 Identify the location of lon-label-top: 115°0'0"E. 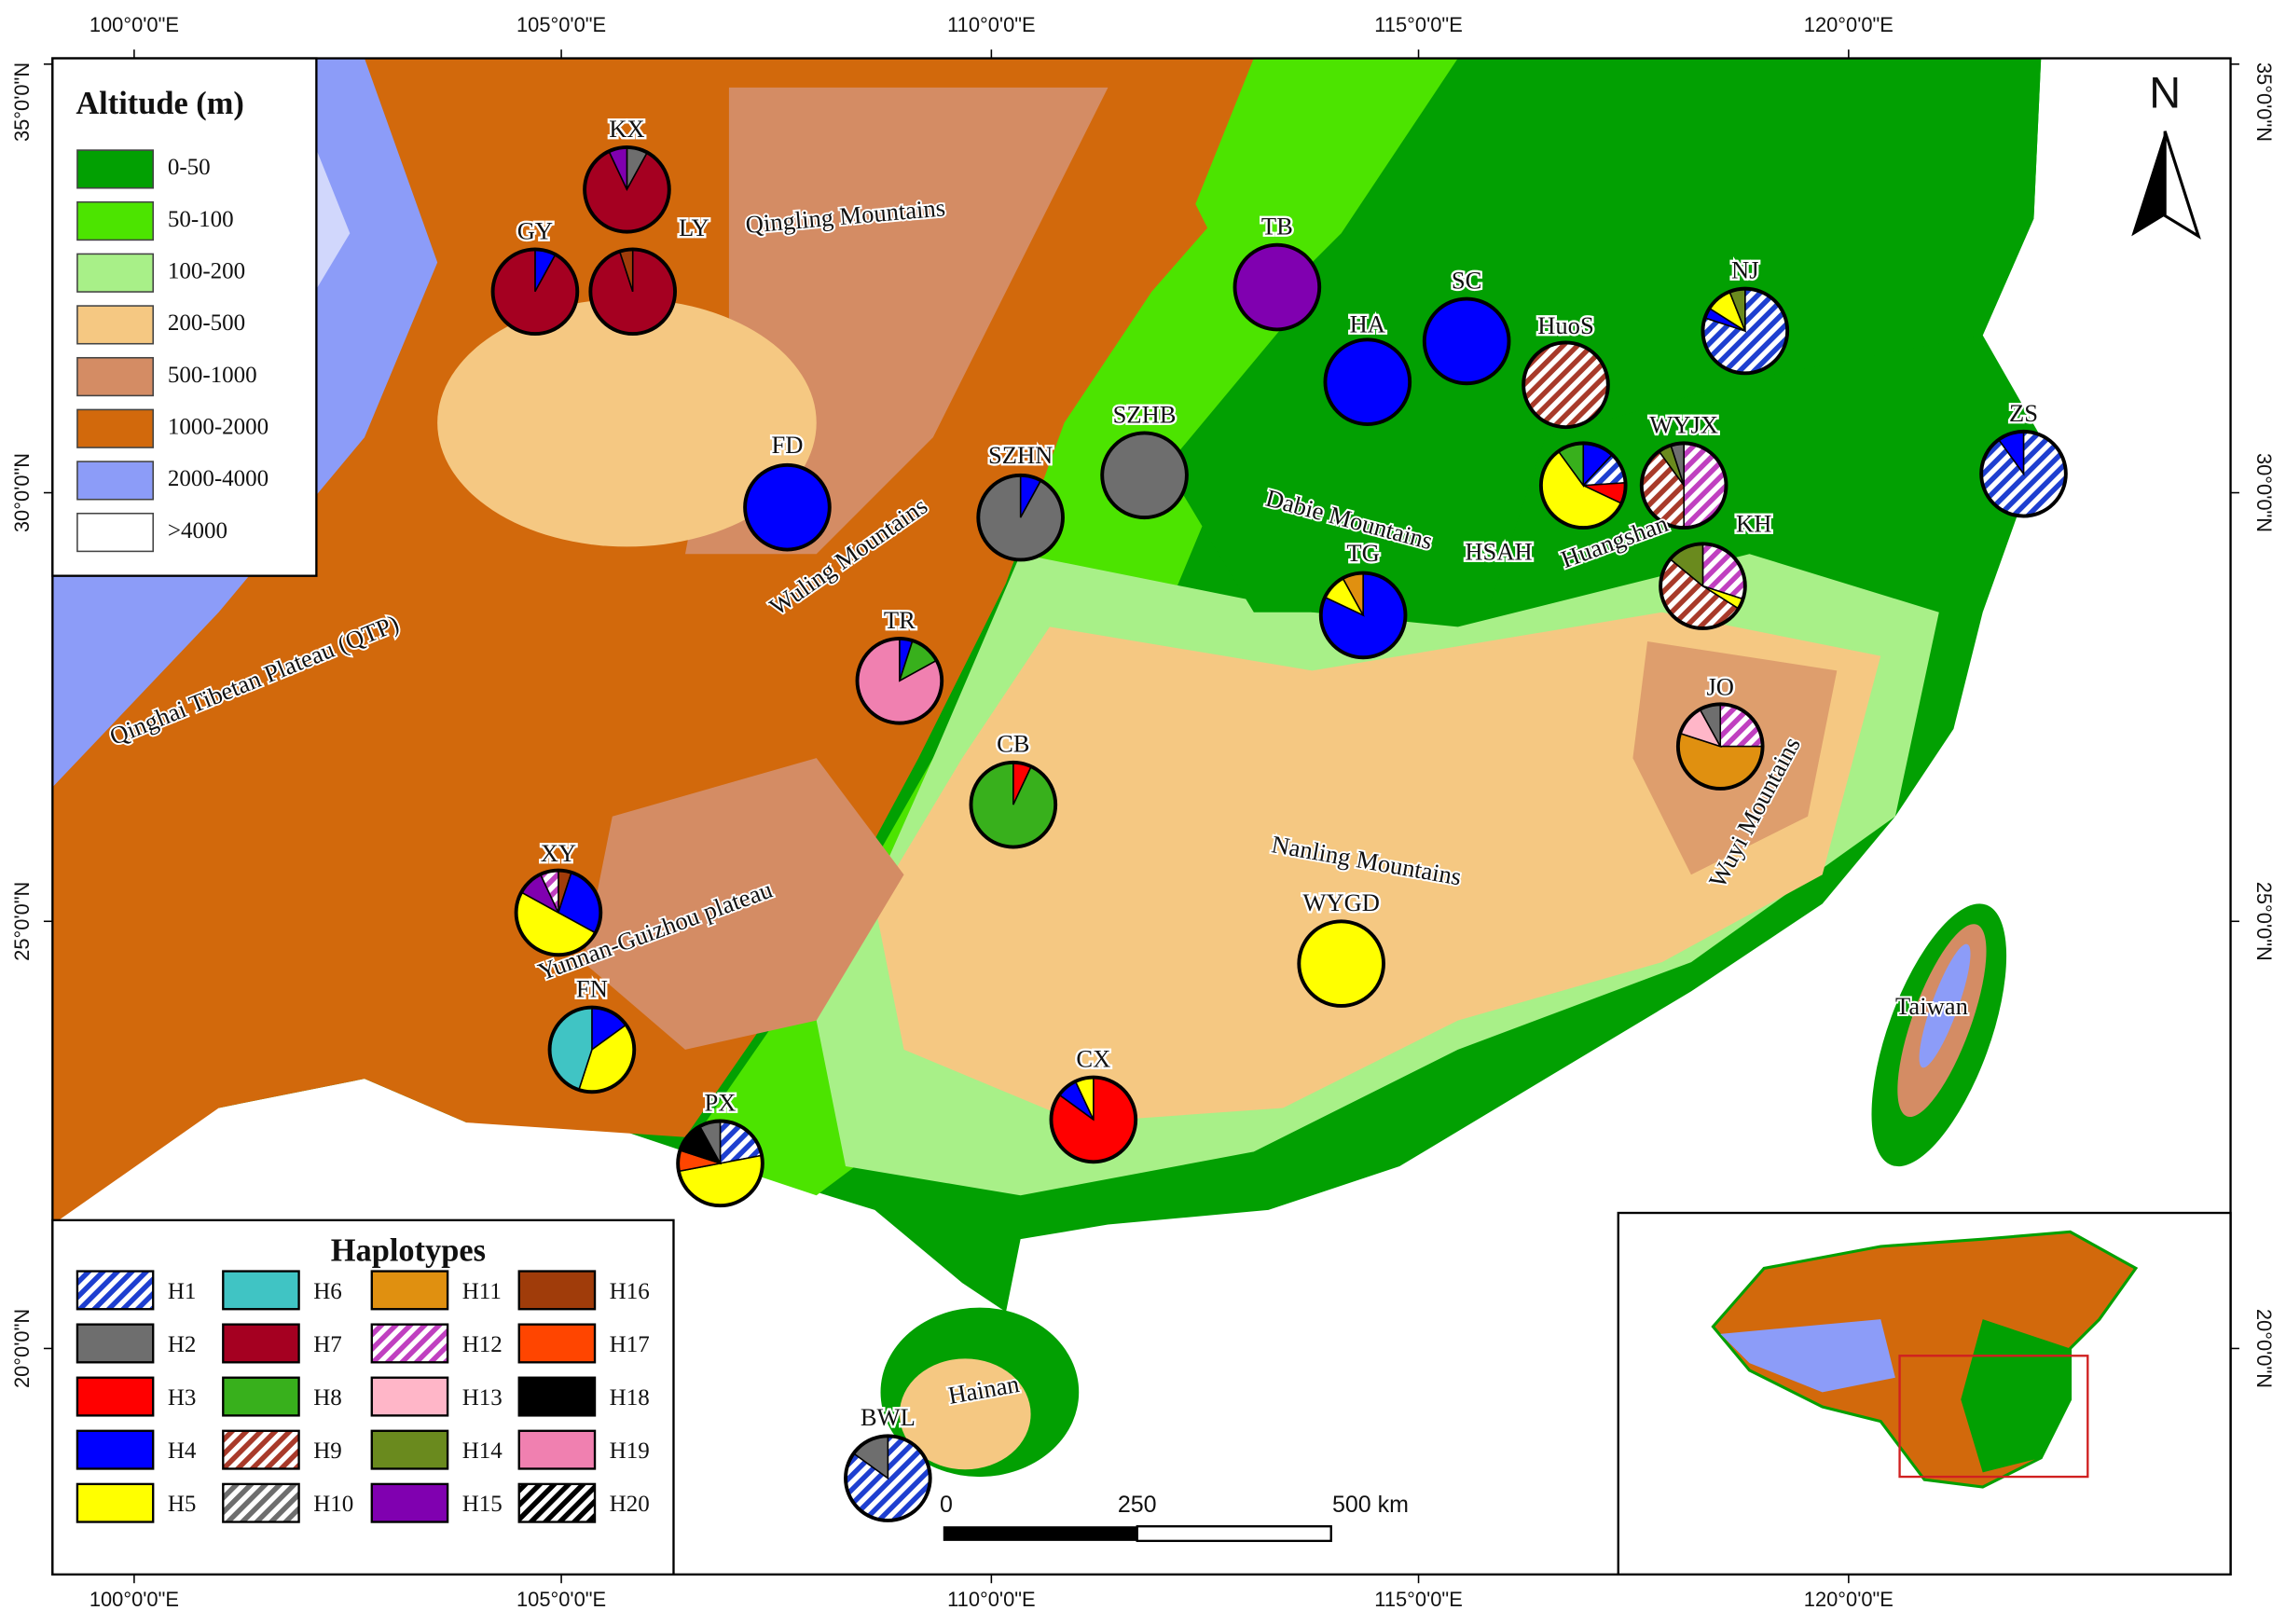
(1418, 24).